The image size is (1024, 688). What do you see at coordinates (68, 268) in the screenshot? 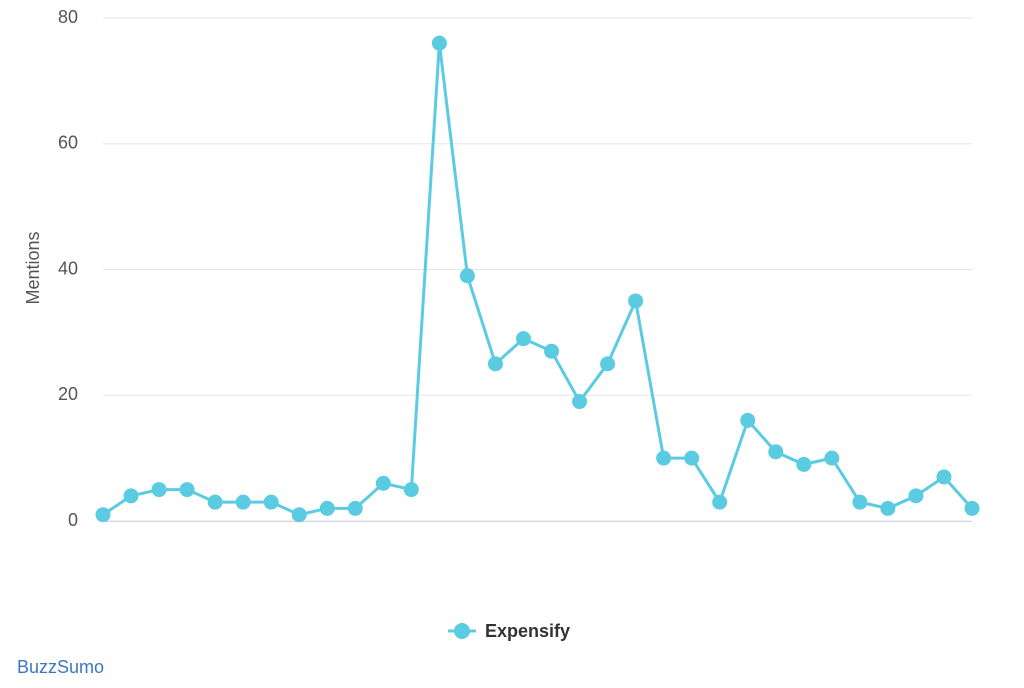
I see `y-tick-label: 40` at bounding box center [68, 268].